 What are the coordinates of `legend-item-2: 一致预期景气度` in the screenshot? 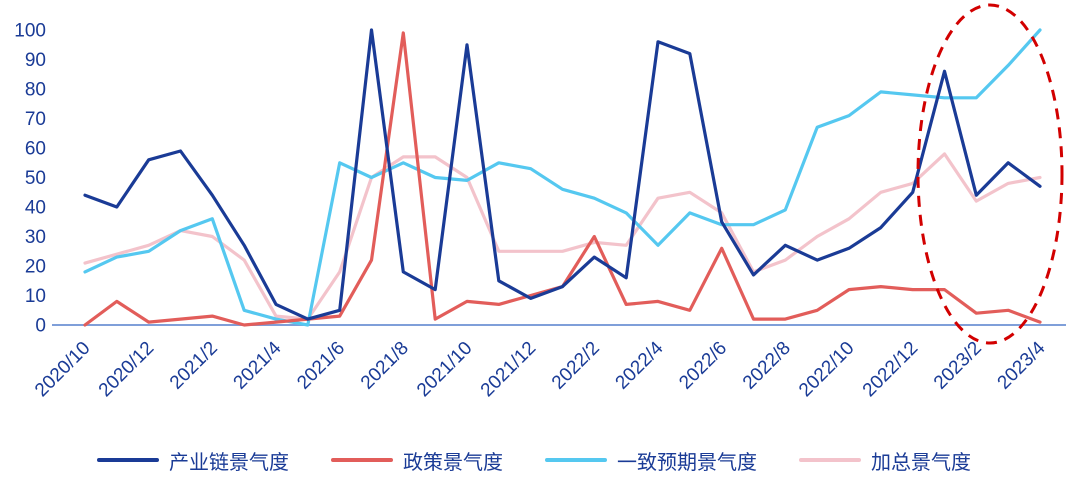 It's located at (651, 460).